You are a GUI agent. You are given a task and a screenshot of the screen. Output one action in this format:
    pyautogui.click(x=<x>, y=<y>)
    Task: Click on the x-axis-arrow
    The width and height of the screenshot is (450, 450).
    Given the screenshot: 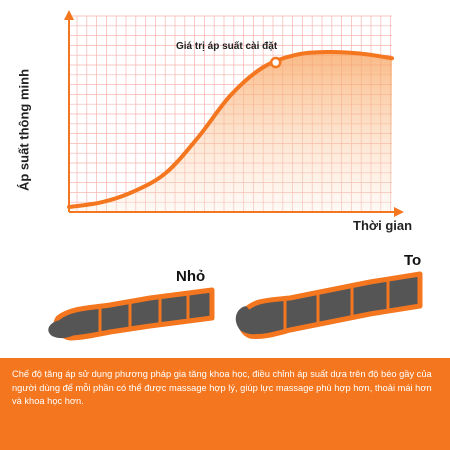 What is the action you would take?
    pyautogui.click(x=399, y=212)
    